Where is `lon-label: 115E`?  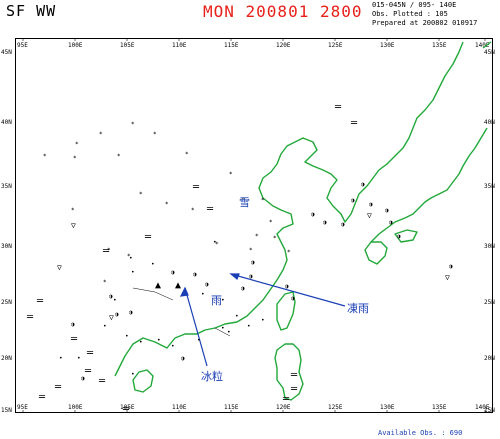
lon-label: 115E is located at coordinates (231, 45).